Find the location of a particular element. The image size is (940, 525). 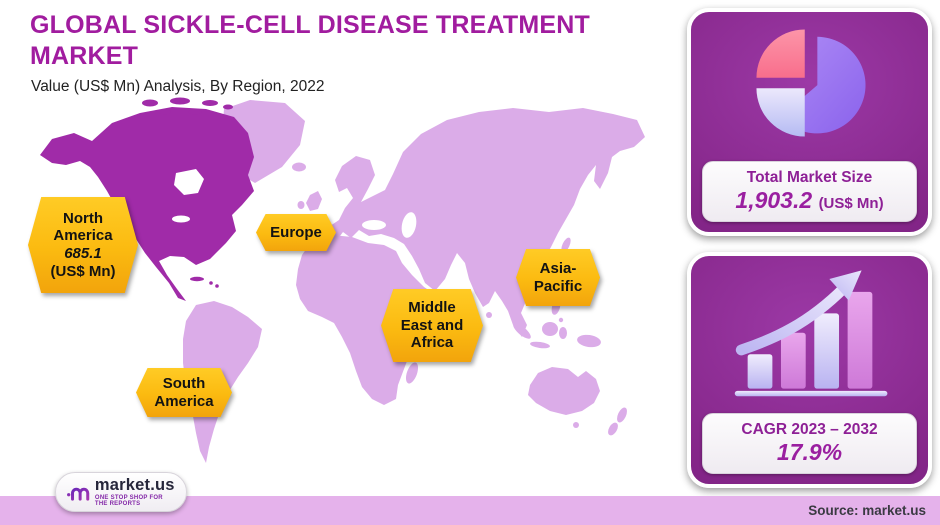

region-name: Asia-Pacific is located at coordinates (558, 277).